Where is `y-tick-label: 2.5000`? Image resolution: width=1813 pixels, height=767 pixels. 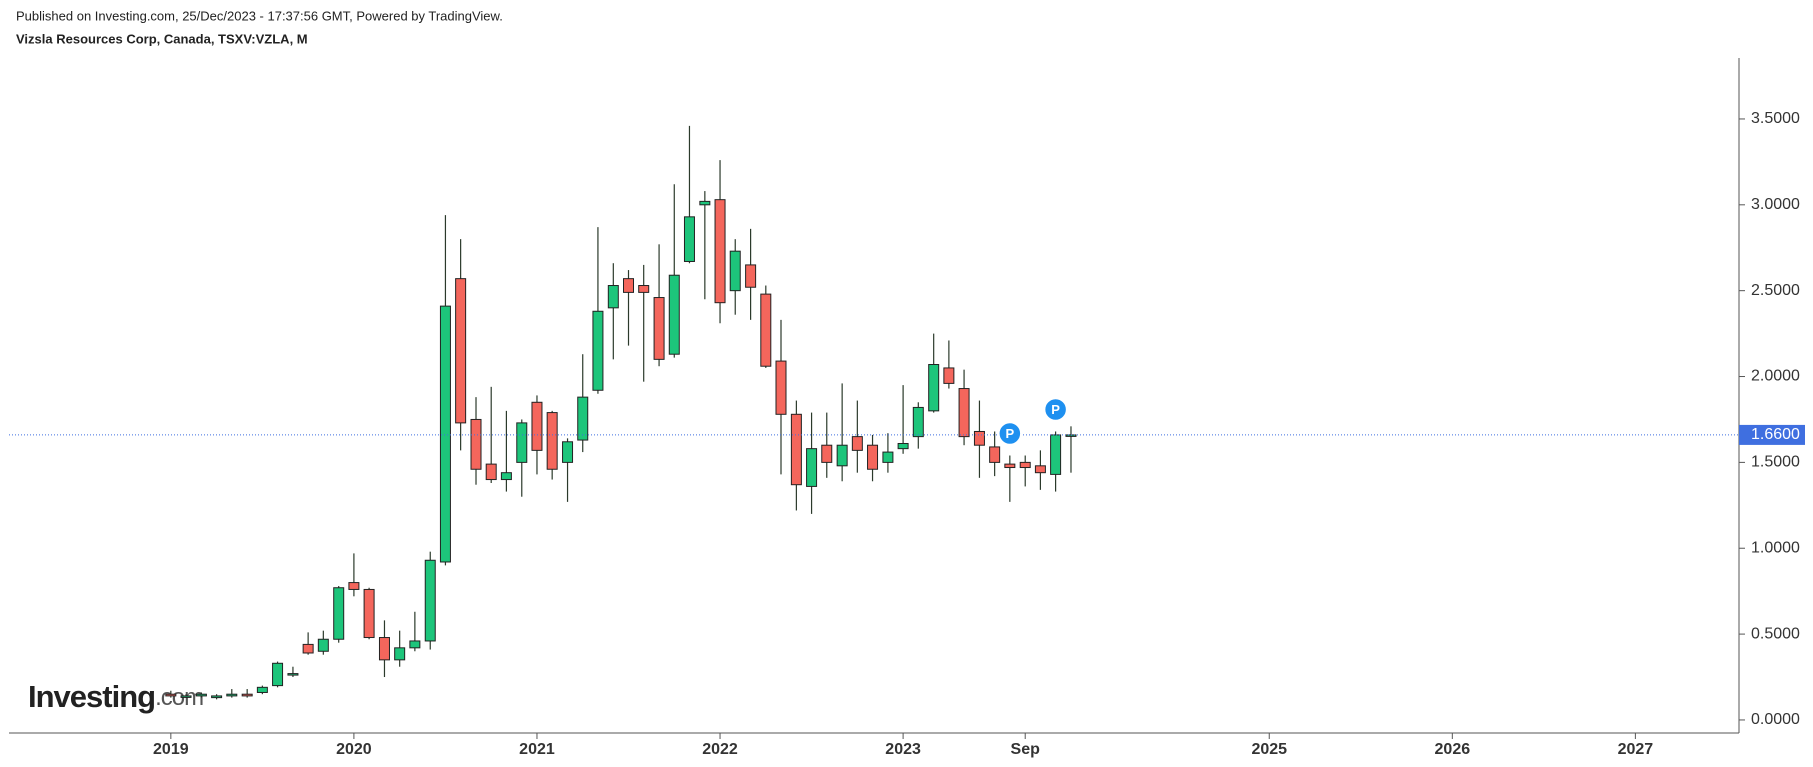 y-tick-label: 2.5000 is located at coordinates (1775, 290).